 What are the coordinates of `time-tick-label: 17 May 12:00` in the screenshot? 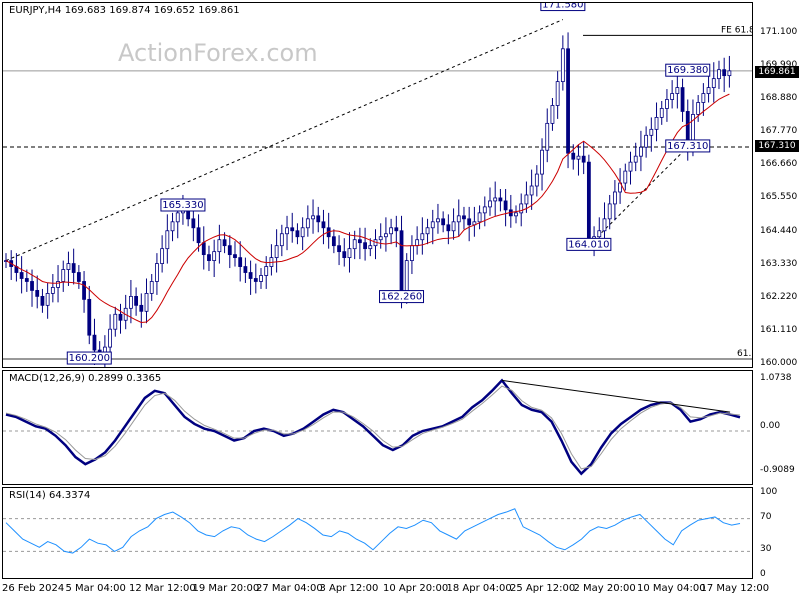 It's located at (735, 588).